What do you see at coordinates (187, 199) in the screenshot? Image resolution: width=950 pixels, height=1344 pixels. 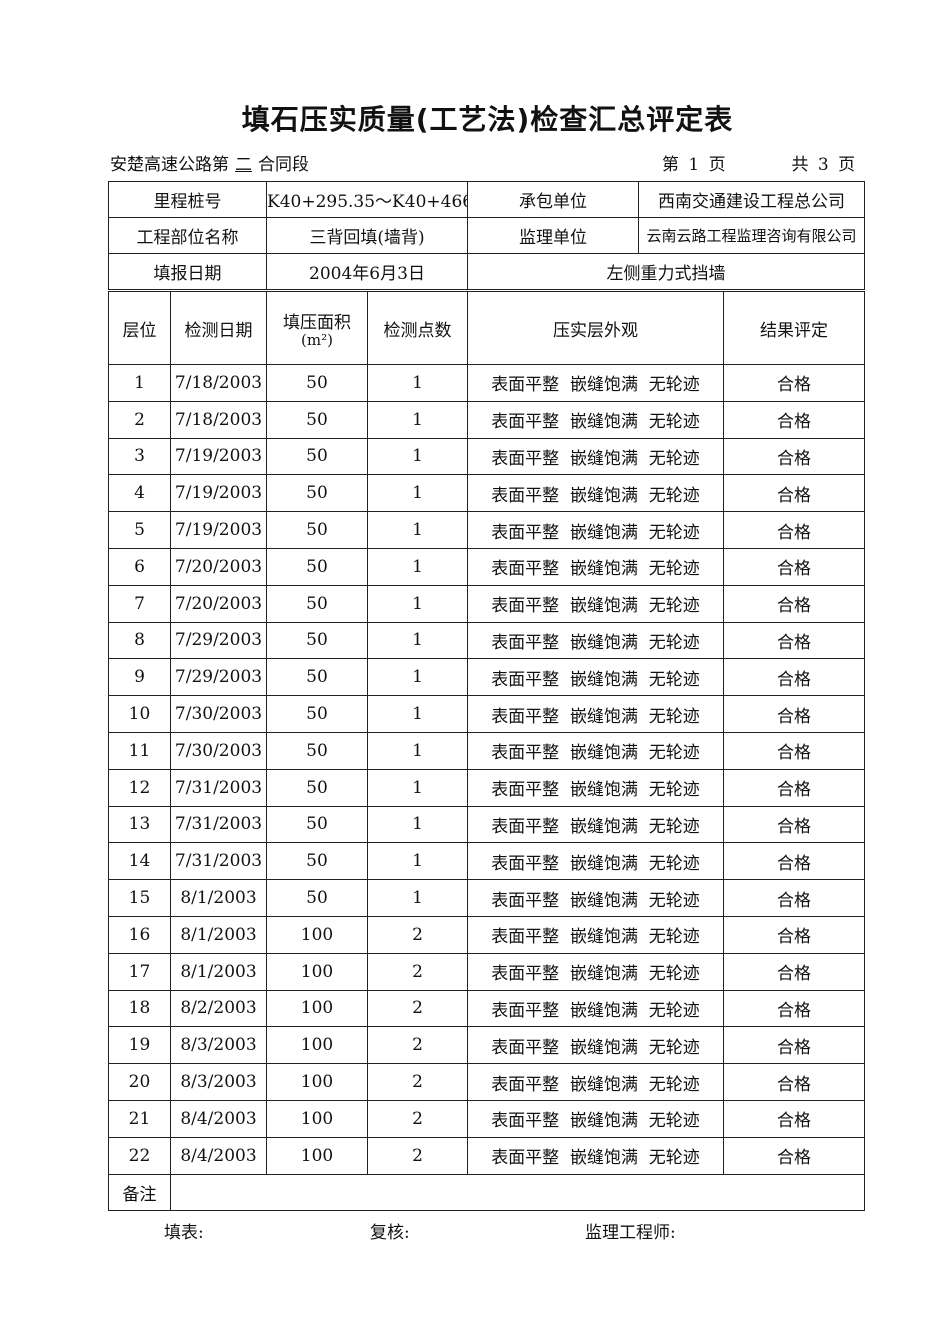 I see `mileage-label: 里程桩号` at bounding box center [187, 199].